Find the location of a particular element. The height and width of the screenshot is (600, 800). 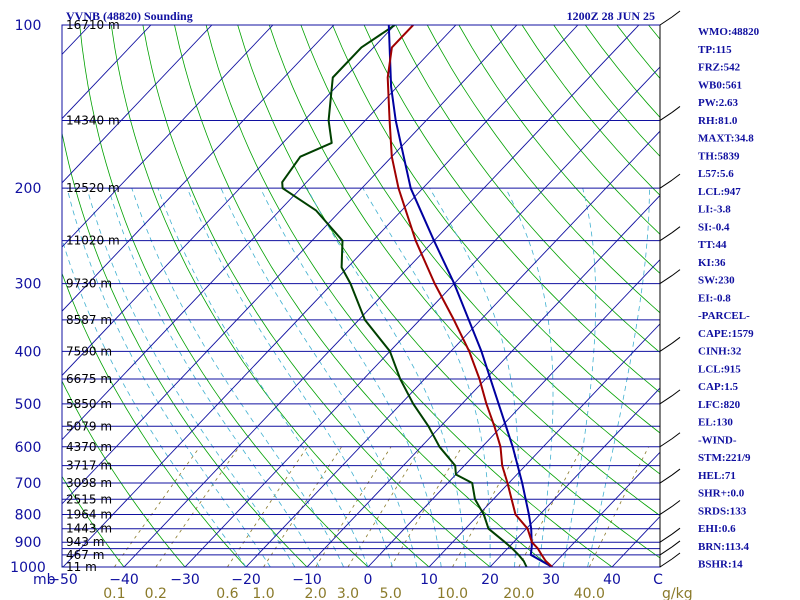

temperature-tick-label: −10 is located at coordinates (307, 580).